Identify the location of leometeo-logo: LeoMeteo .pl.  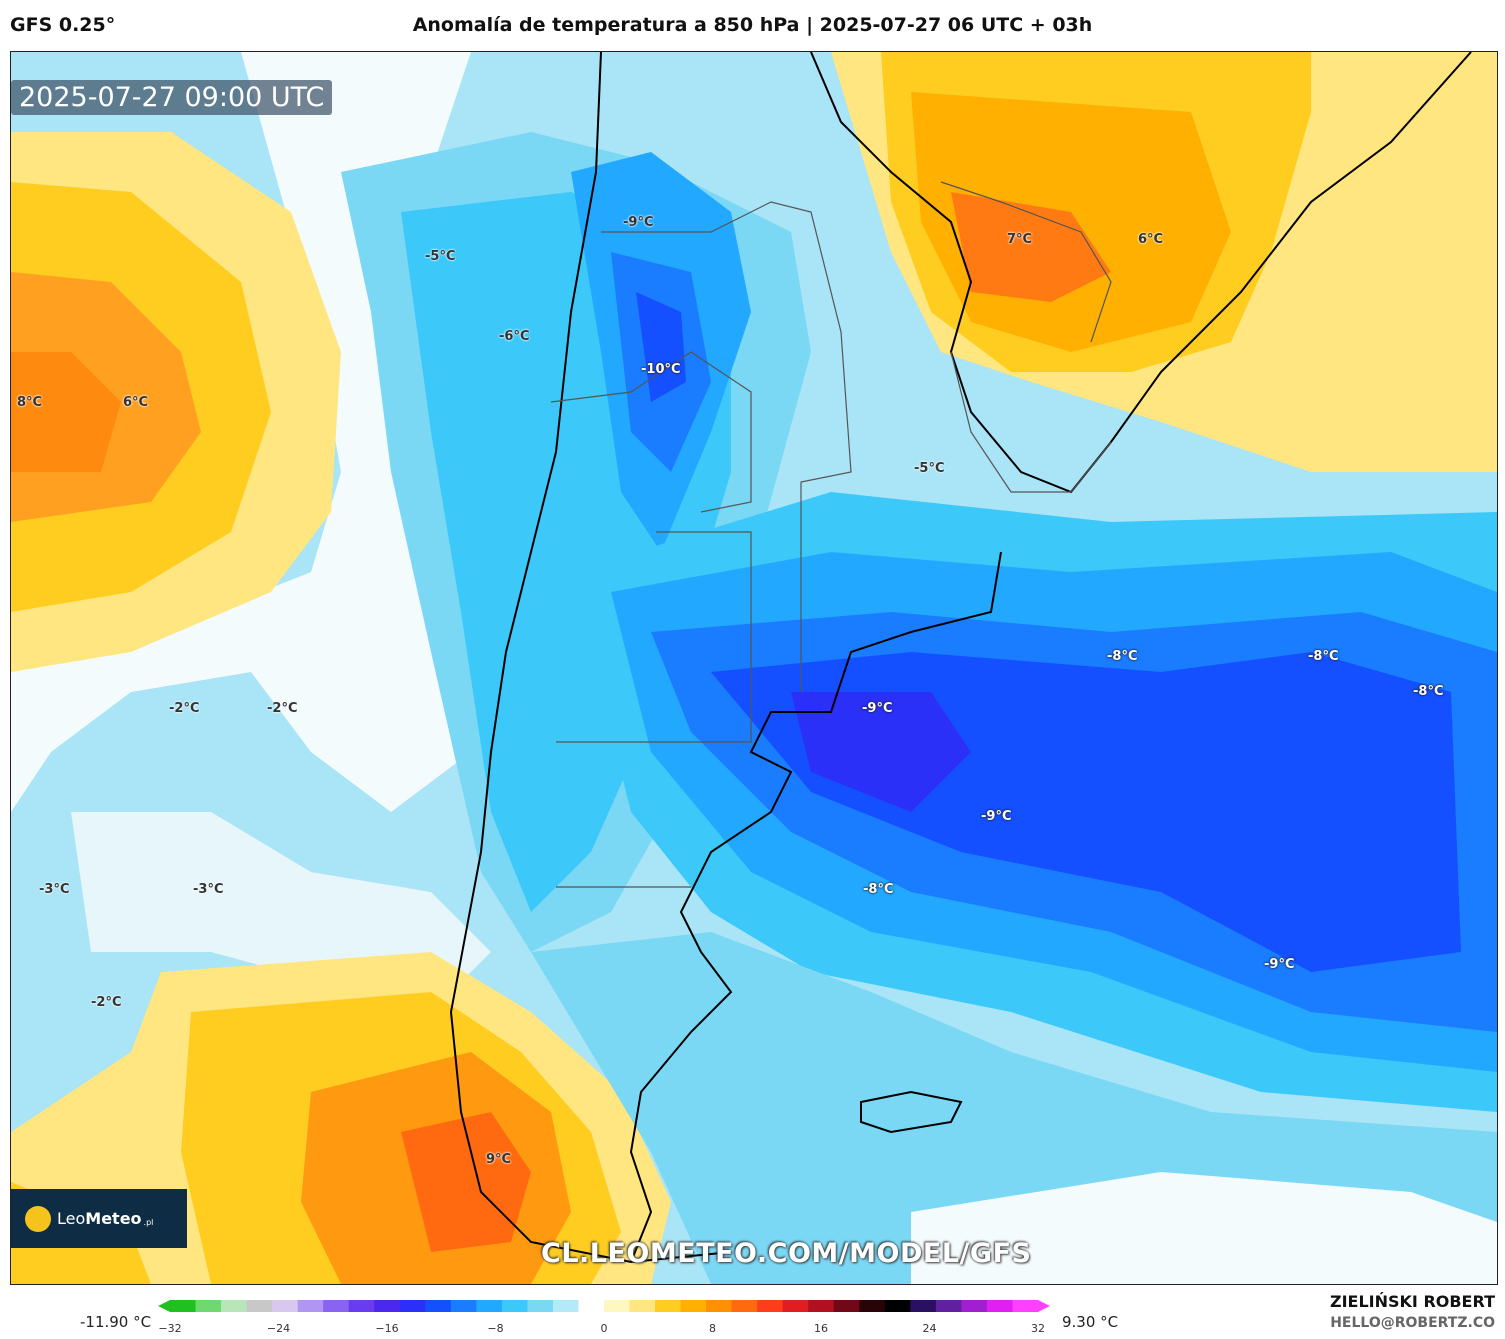
(99, 1218).